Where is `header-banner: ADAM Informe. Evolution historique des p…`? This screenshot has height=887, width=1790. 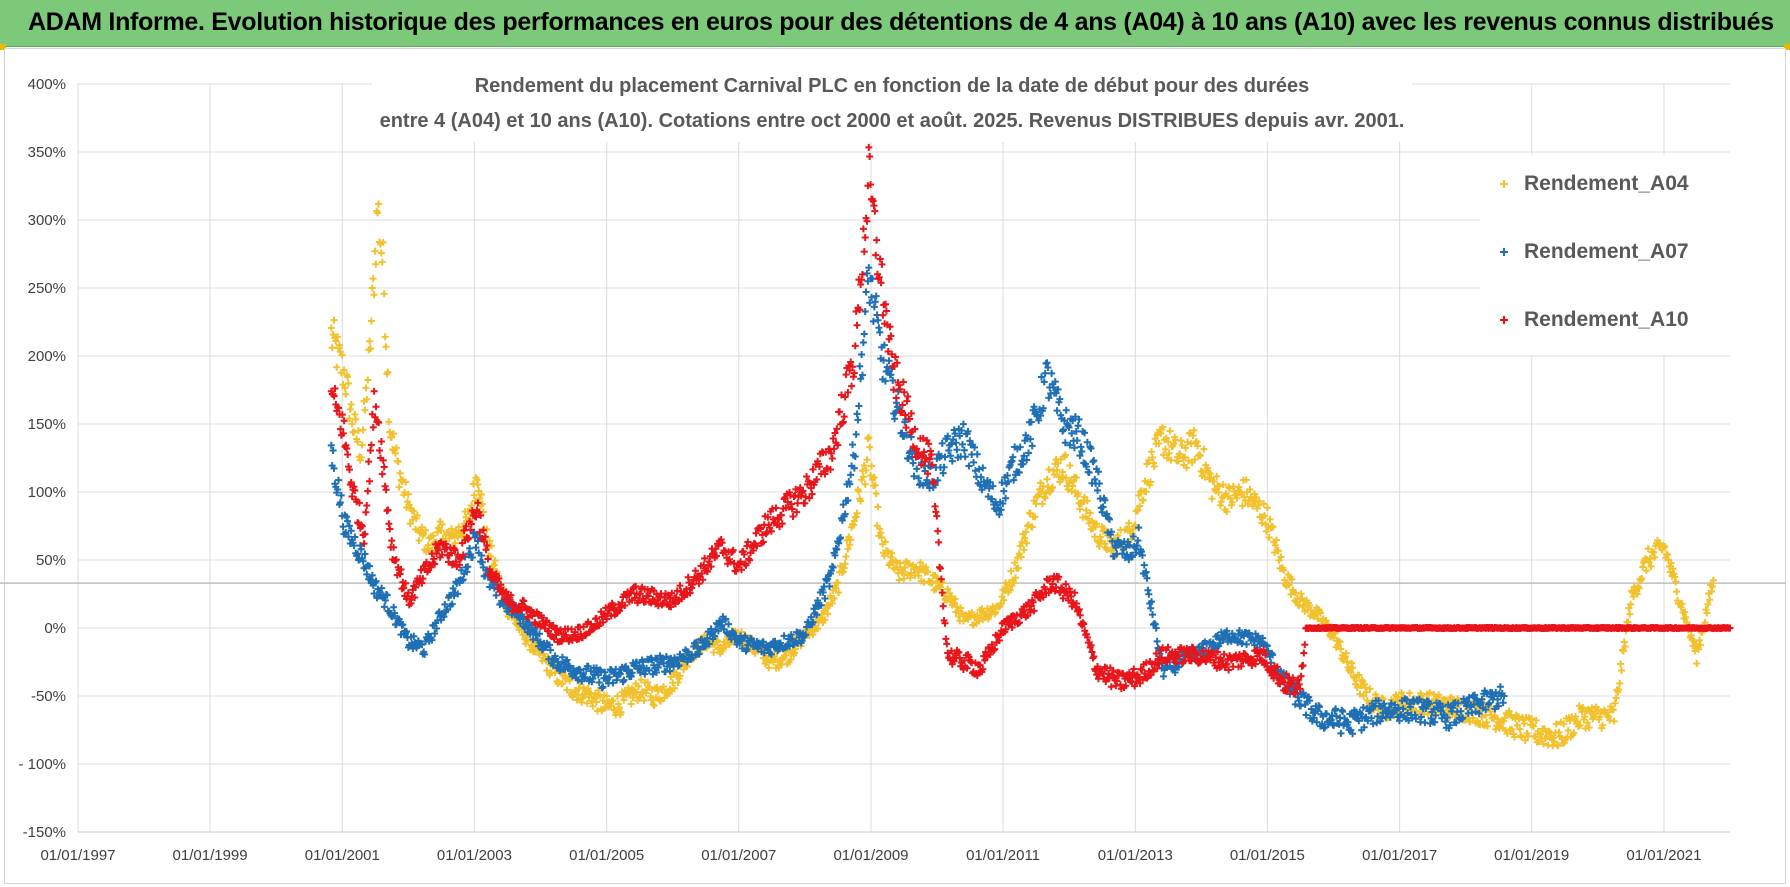 header-banner: ADAM Informe. Evolution historique des p… is located at coordinates (895, 23).